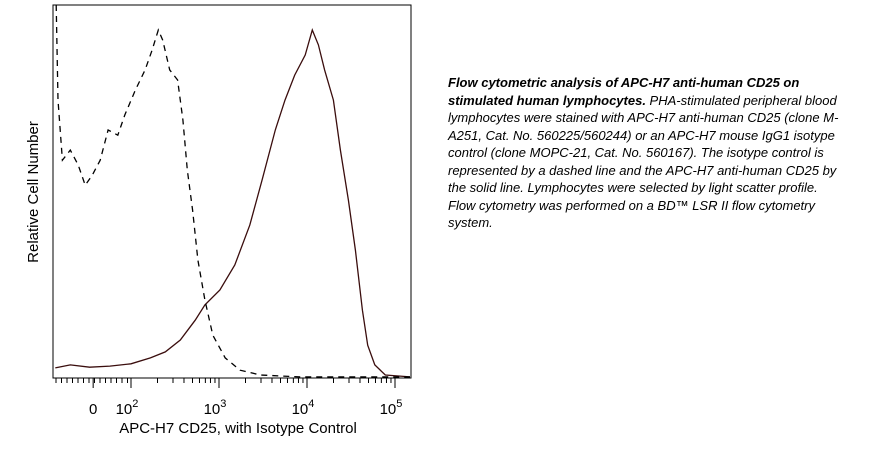 The image size is (891, 449). I want to click on y-axis-label: Relative Cell Number, so click(33, 192).